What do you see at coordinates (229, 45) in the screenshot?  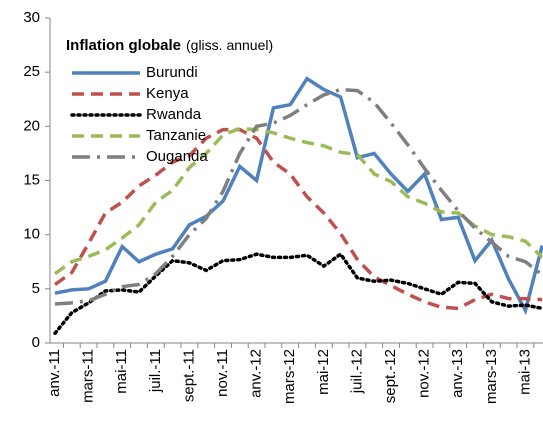 I see `subtitle: (gliss. annuel)` at bounding box center [229, 45].